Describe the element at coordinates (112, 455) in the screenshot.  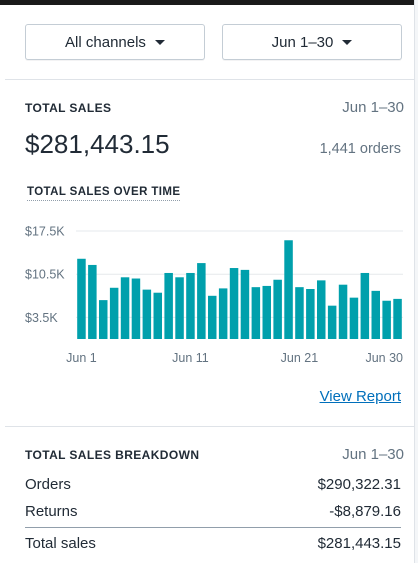
I see `breakdown-heading: TOTAL SALES BREAKDOWN` at that location.